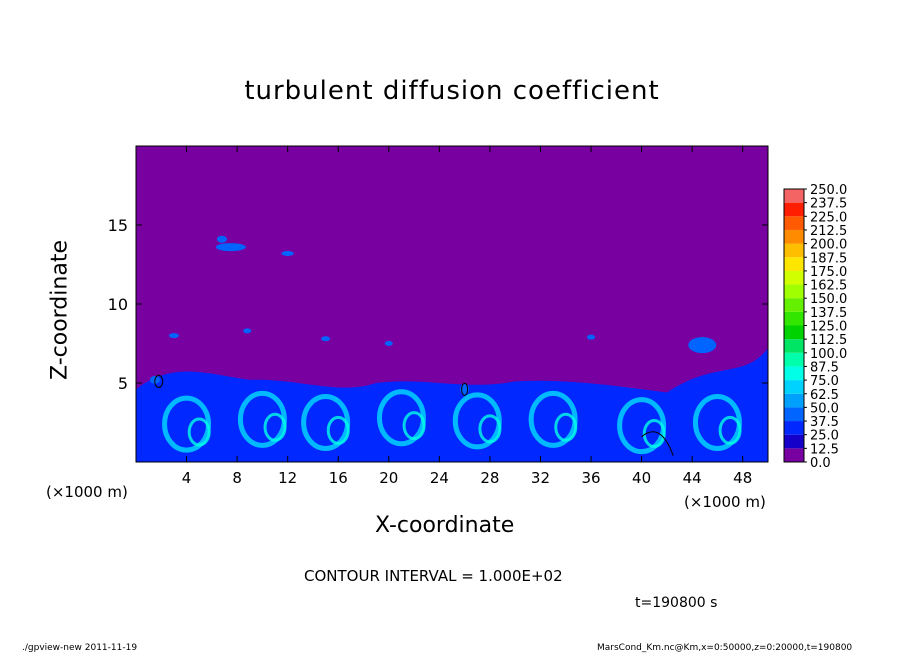 This screenshot has width=904, height=654. Describe the element at coordinates (118, 304) in the screenshot. I see `y-tick-label: 10` at that location.